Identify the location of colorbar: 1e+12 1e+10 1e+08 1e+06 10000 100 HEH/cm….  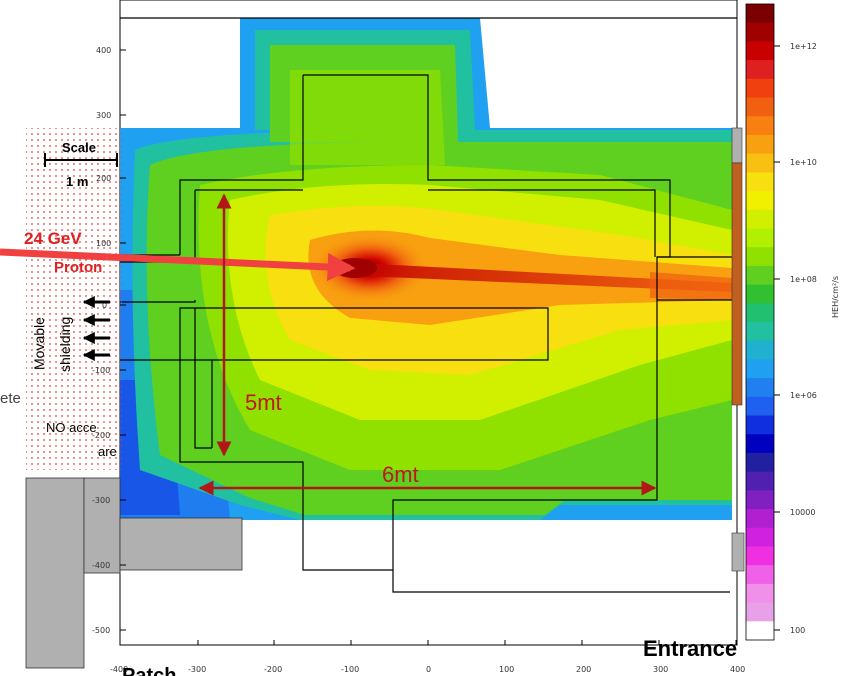
(793, 322).